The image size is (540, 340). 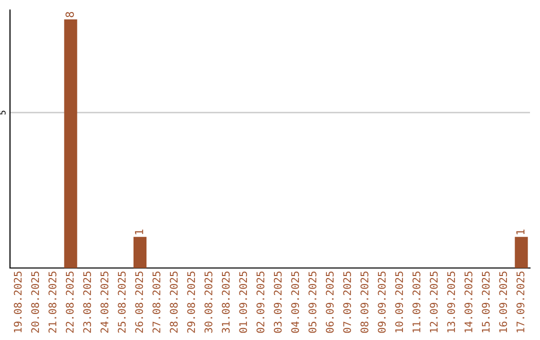 What do you see at coordinates (139, 302) in the screenshot?
I see `x-tick-label: 26.08.2025` at bounding box center [139, 302].